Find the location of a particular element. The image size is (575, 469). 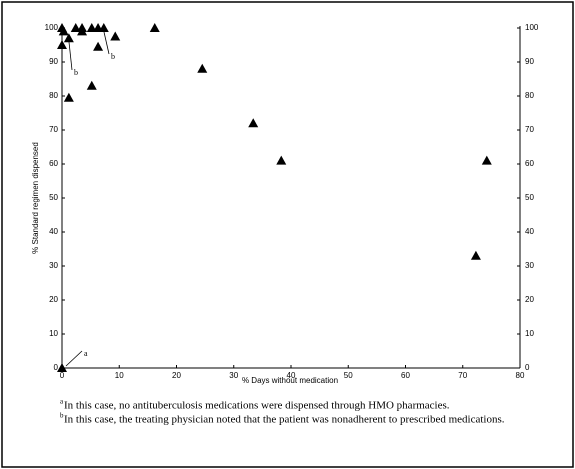

y-tick-label: 100 is located at coordinates (52, 27).